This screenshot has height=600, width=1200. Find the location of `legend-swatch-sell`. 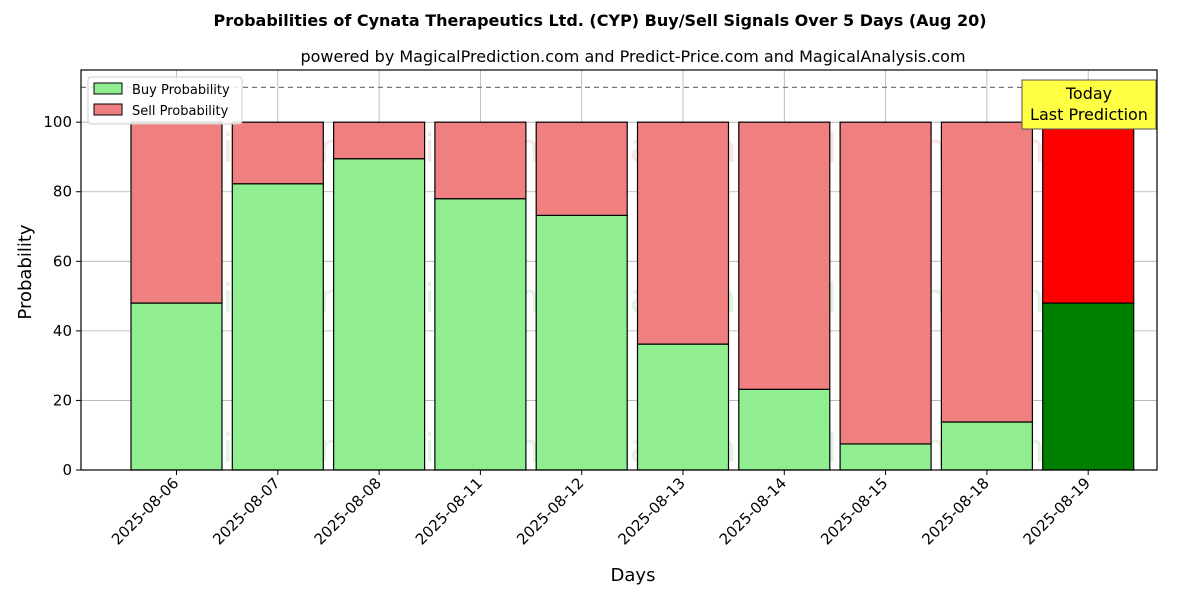

legend-swatch-sell is located at coordinates (108, 109).